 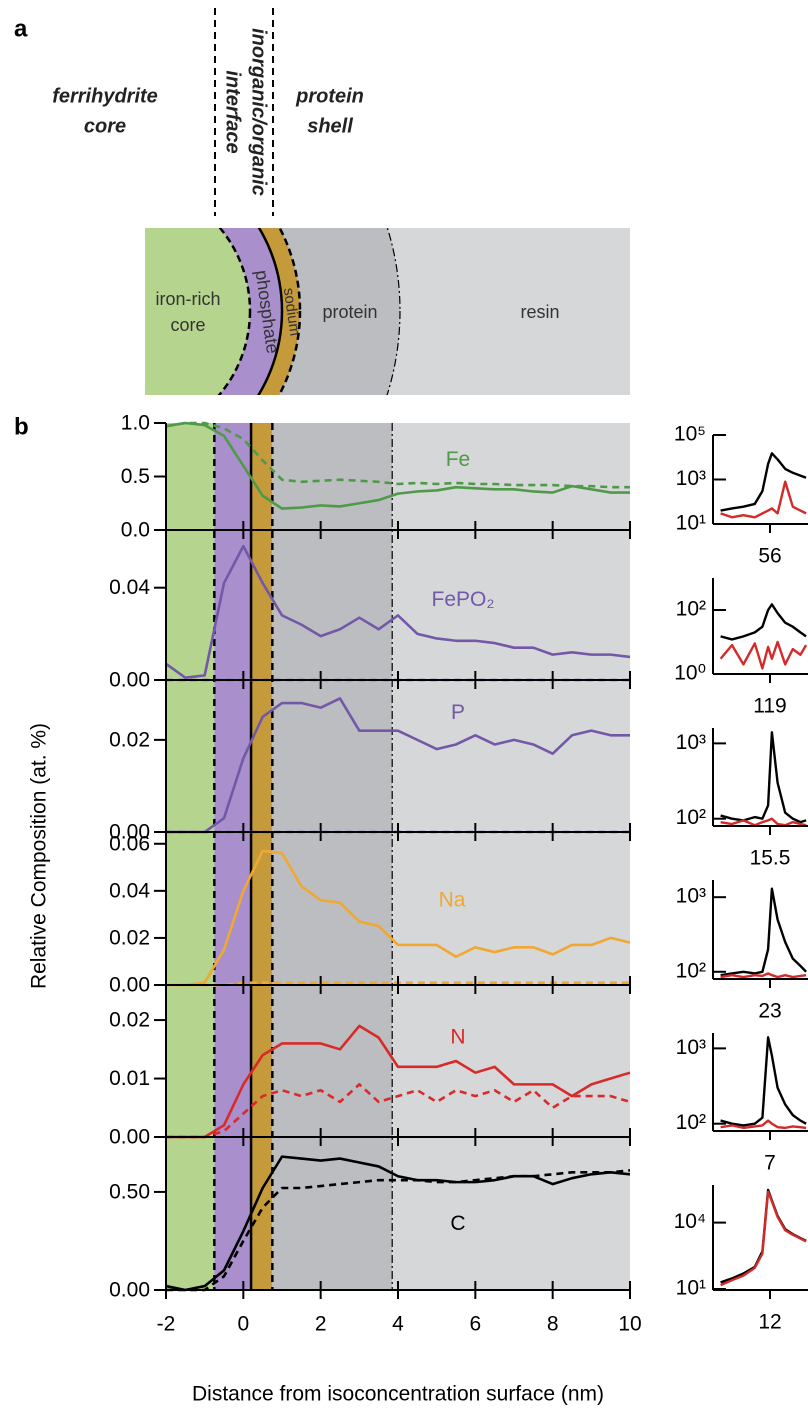 What do you see at coordinates (539, 312) in the screenshot?
I see `schematic-label: resin` at bounding box center [539, 312].